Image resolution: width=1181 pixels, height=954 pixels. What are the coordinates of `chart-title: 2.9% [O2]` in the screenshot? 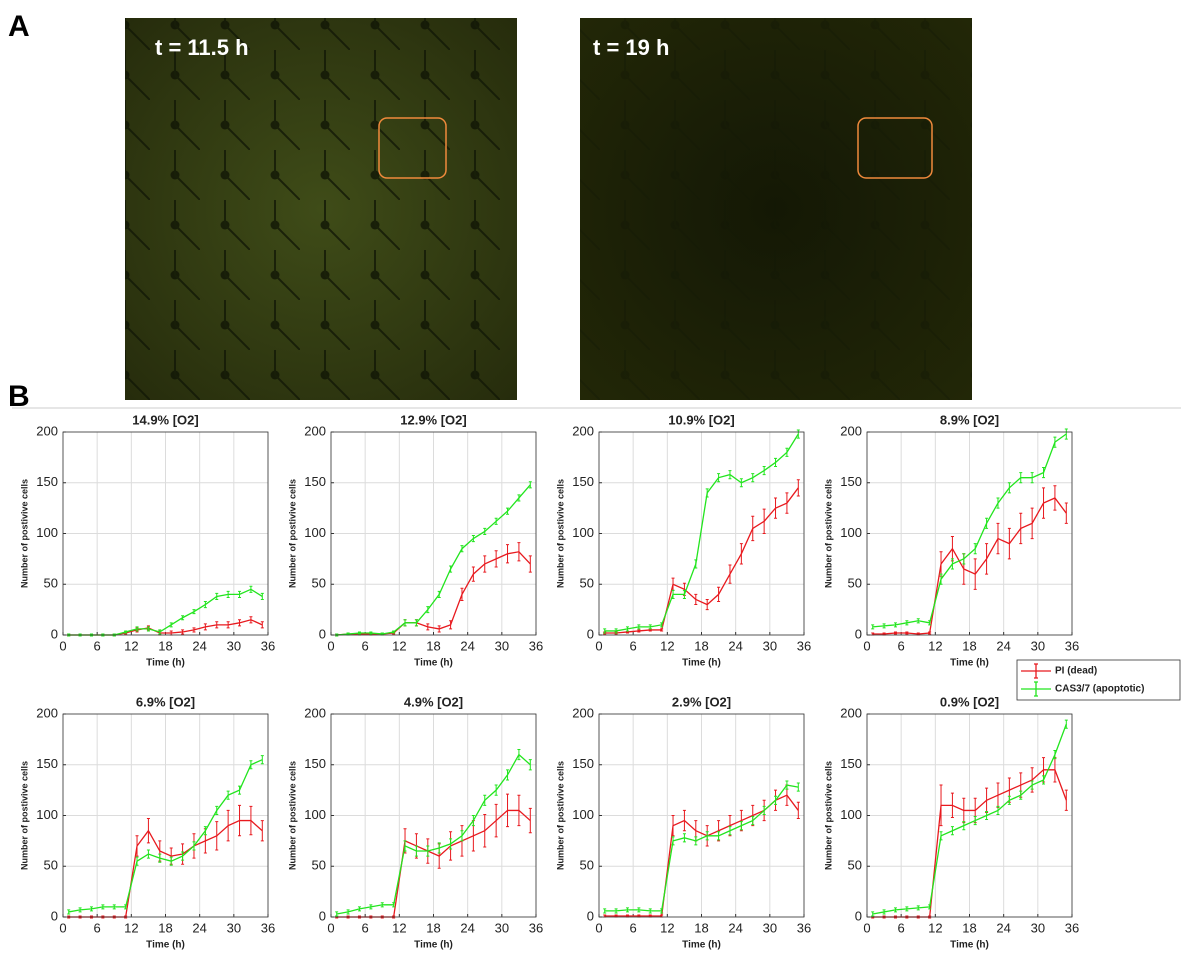 It's located at (701, 701).